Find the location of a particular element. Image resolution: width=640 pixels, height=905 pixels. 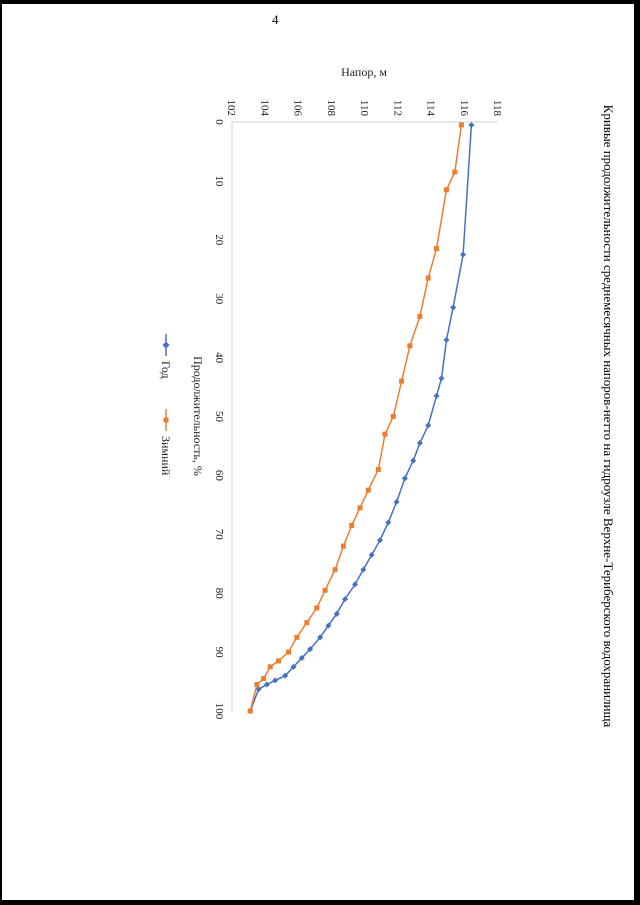

x-tick-label: 100 is located at coordinates (219, 711).